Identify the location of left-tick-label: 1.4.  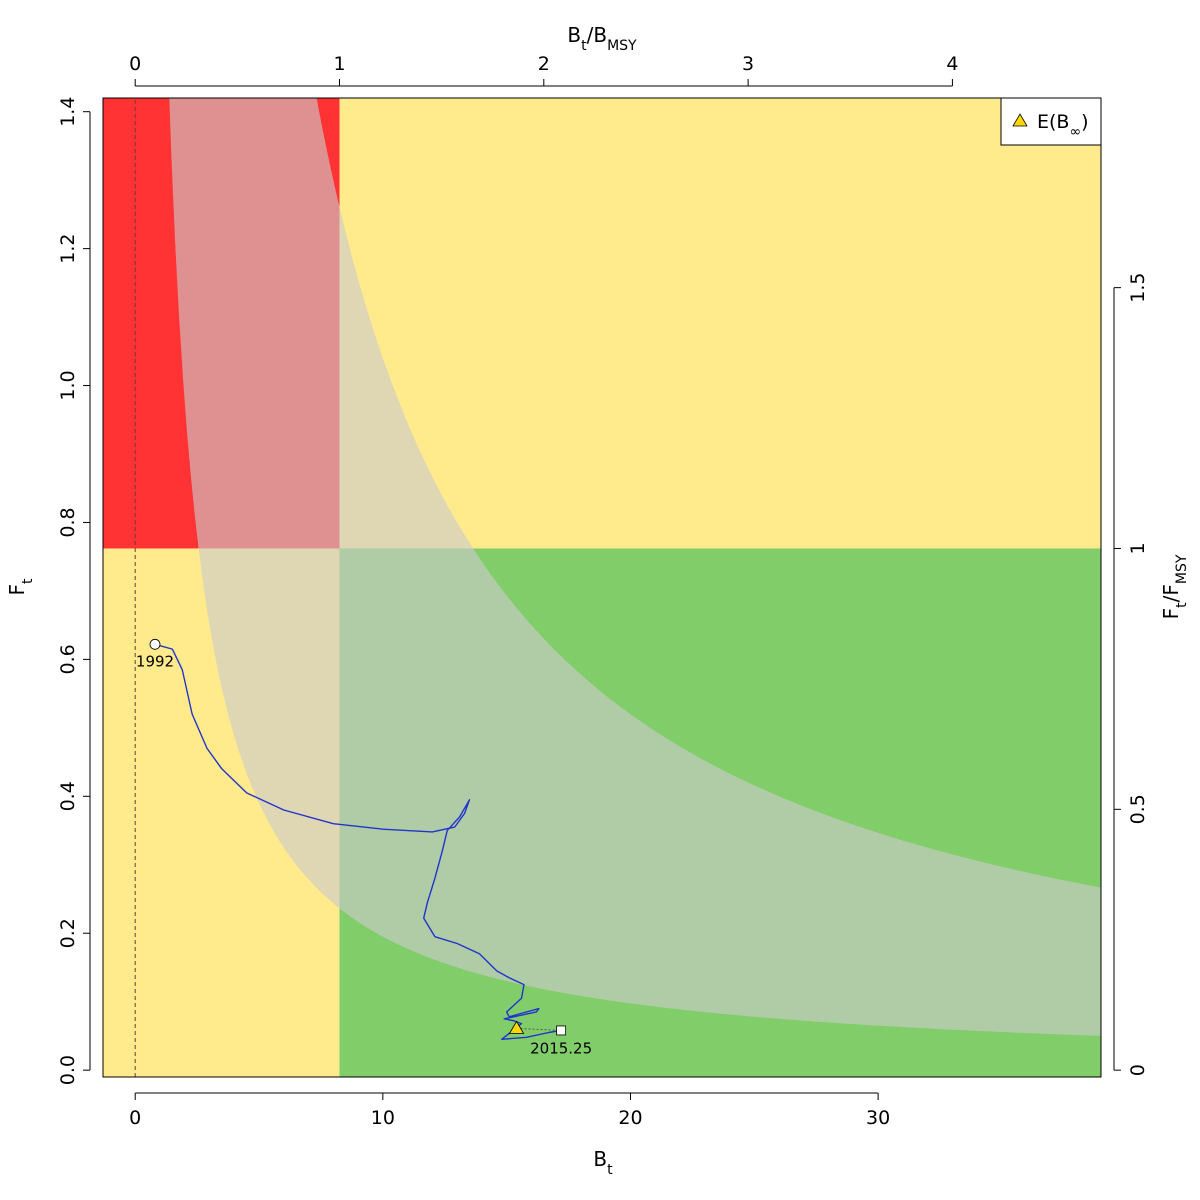
(68, 112).